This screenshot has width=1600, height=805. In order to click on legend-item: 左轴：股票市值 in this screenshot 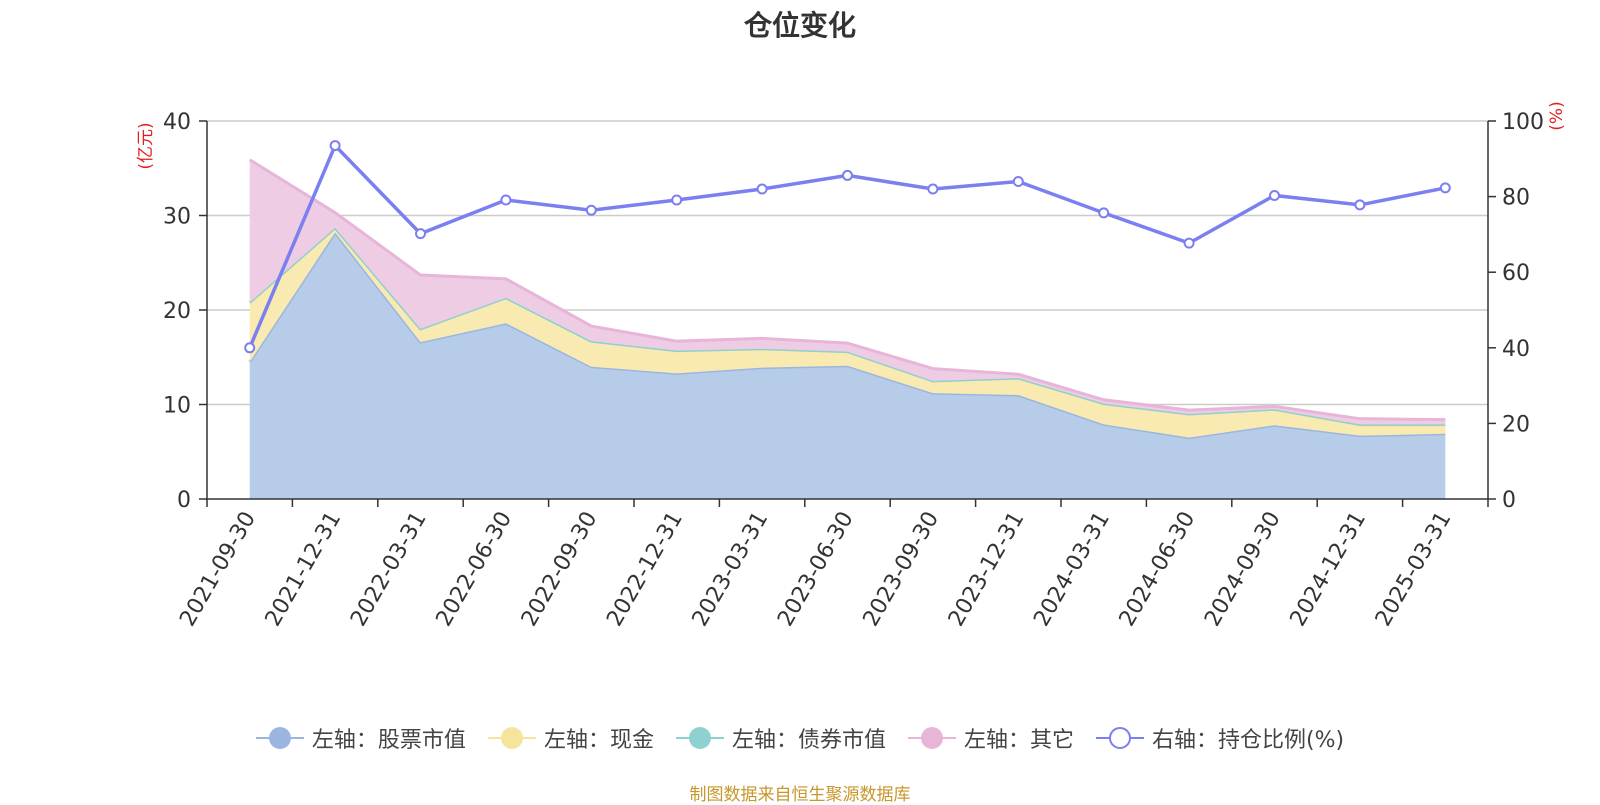, I will do `click(360, 738)`.